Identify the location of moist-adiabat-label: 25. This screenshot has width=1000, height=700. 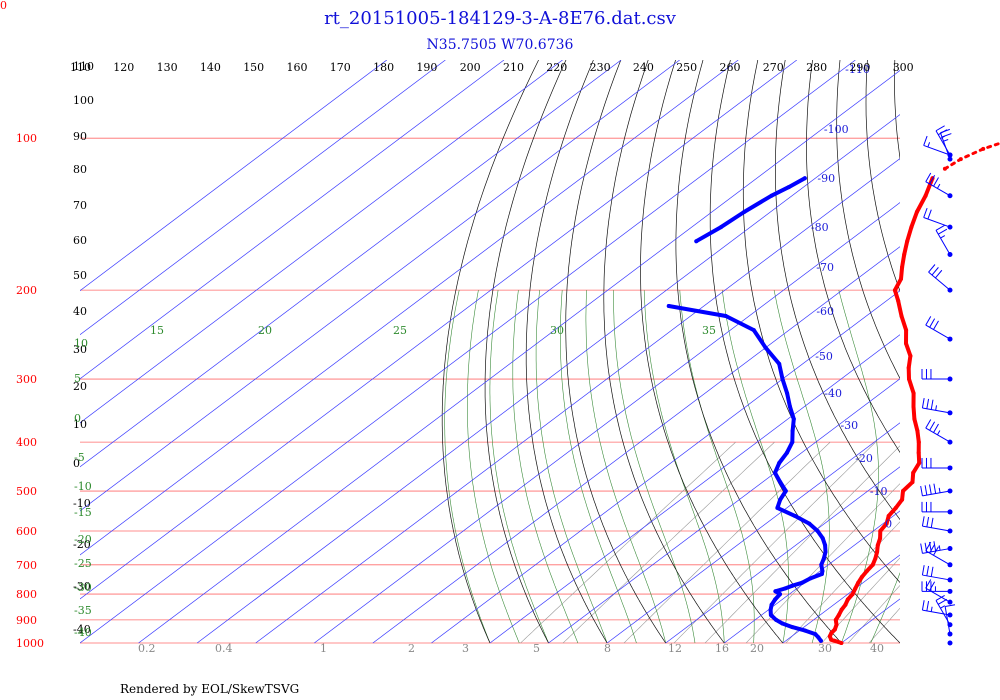
(400, 330).